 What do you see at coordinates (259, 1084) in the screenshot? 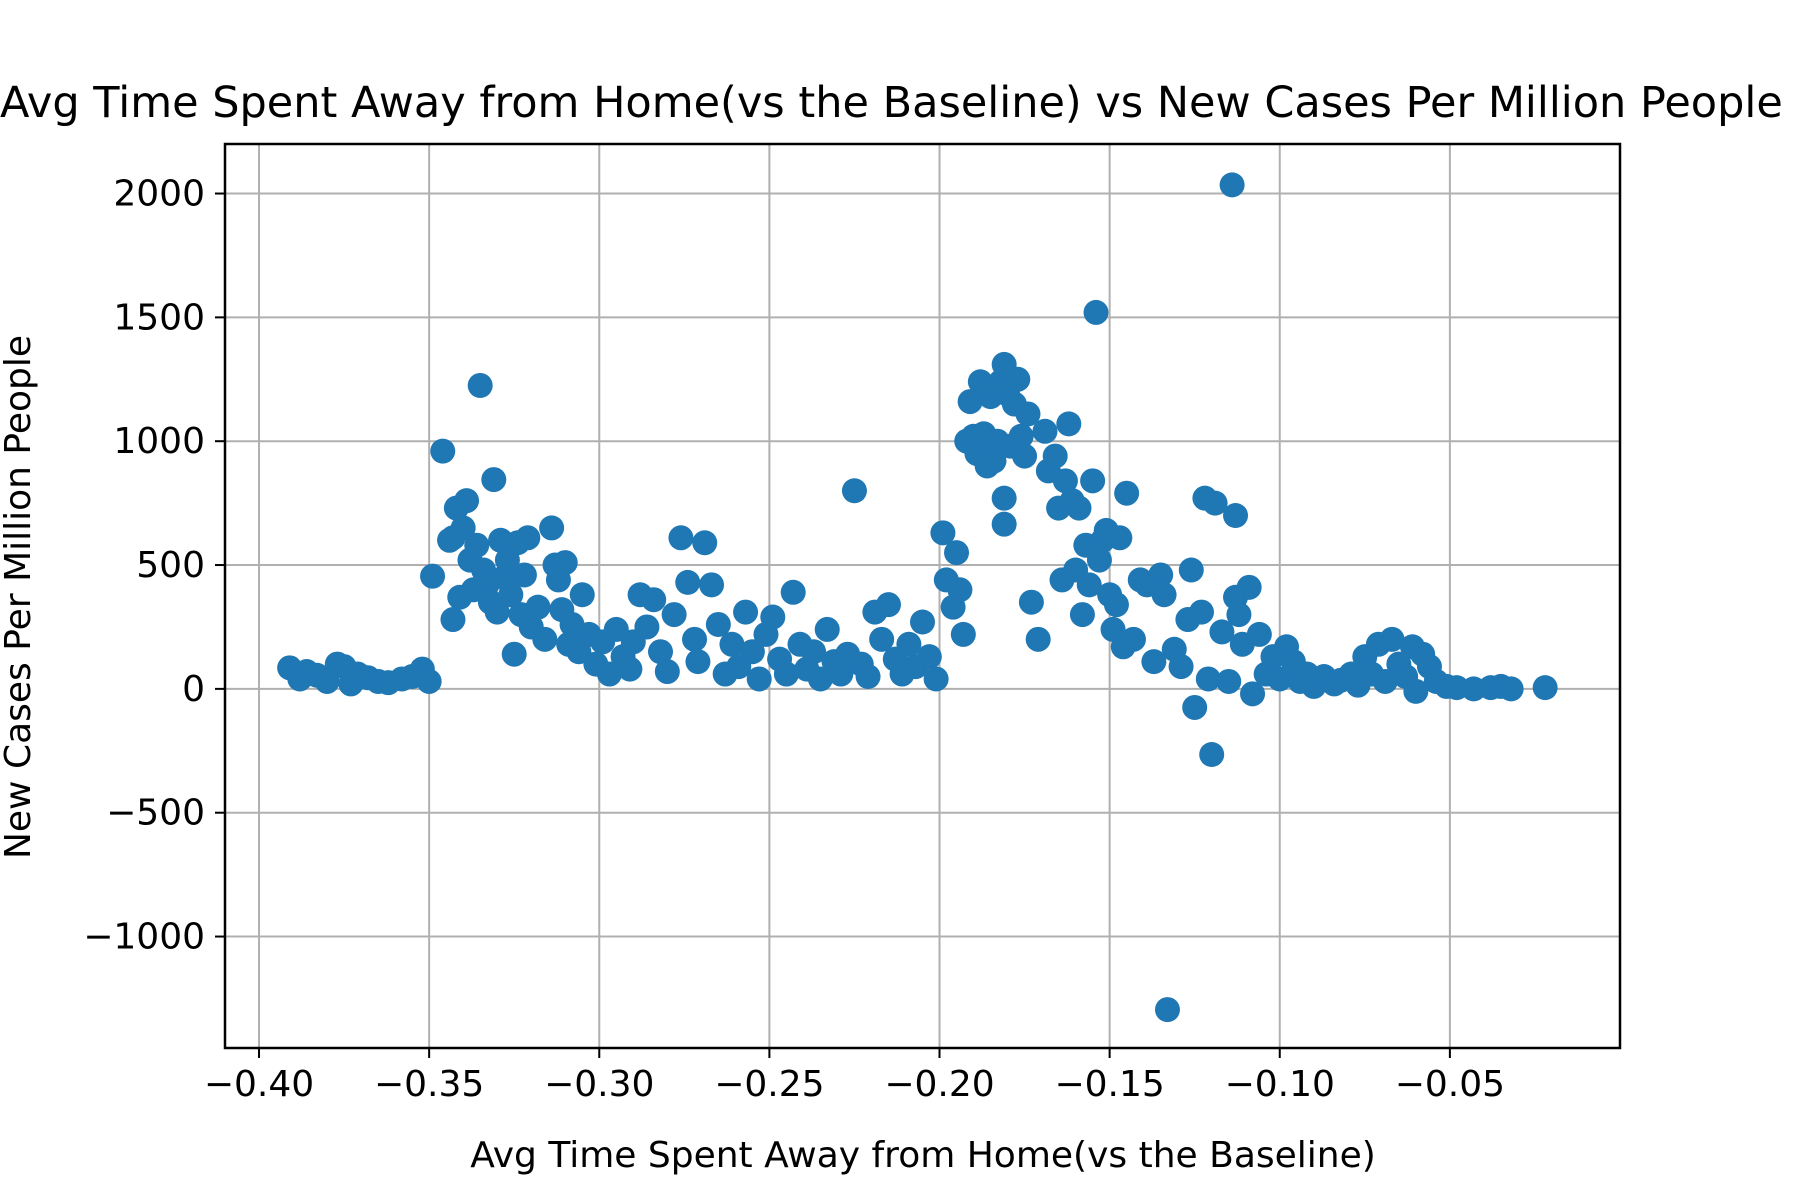
I see `x-tick-label: −0.40` at bounding box center [259, 1084].